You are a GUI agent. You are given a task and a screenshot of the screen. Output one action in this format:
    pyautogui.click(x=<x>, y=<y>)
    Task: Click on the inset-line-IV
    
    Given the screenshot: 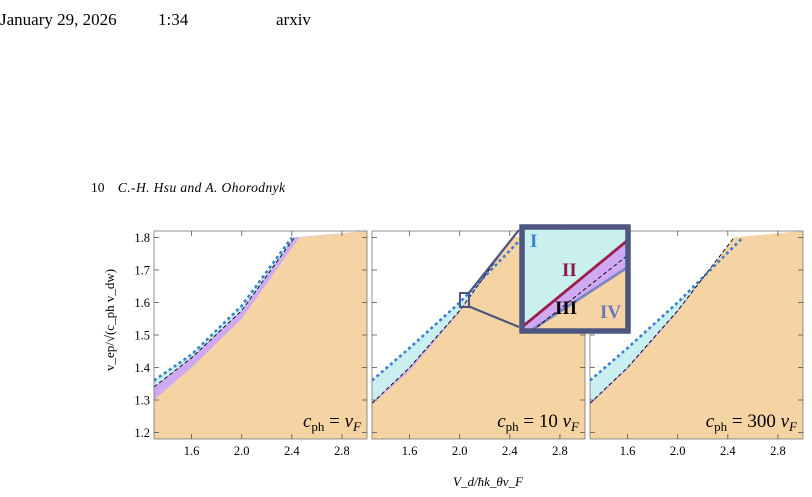 What is the action you would take?
    pyautogui.click(x=578, y=298)
    